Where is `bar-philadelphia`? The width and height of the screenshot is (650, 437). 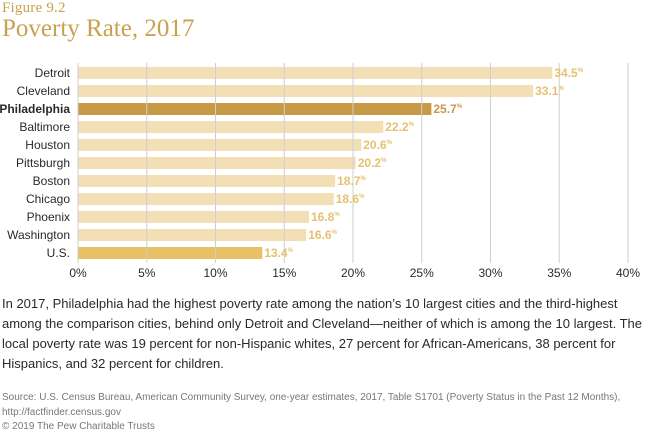 bar-philadelphia is located at coordinates (255, 109).